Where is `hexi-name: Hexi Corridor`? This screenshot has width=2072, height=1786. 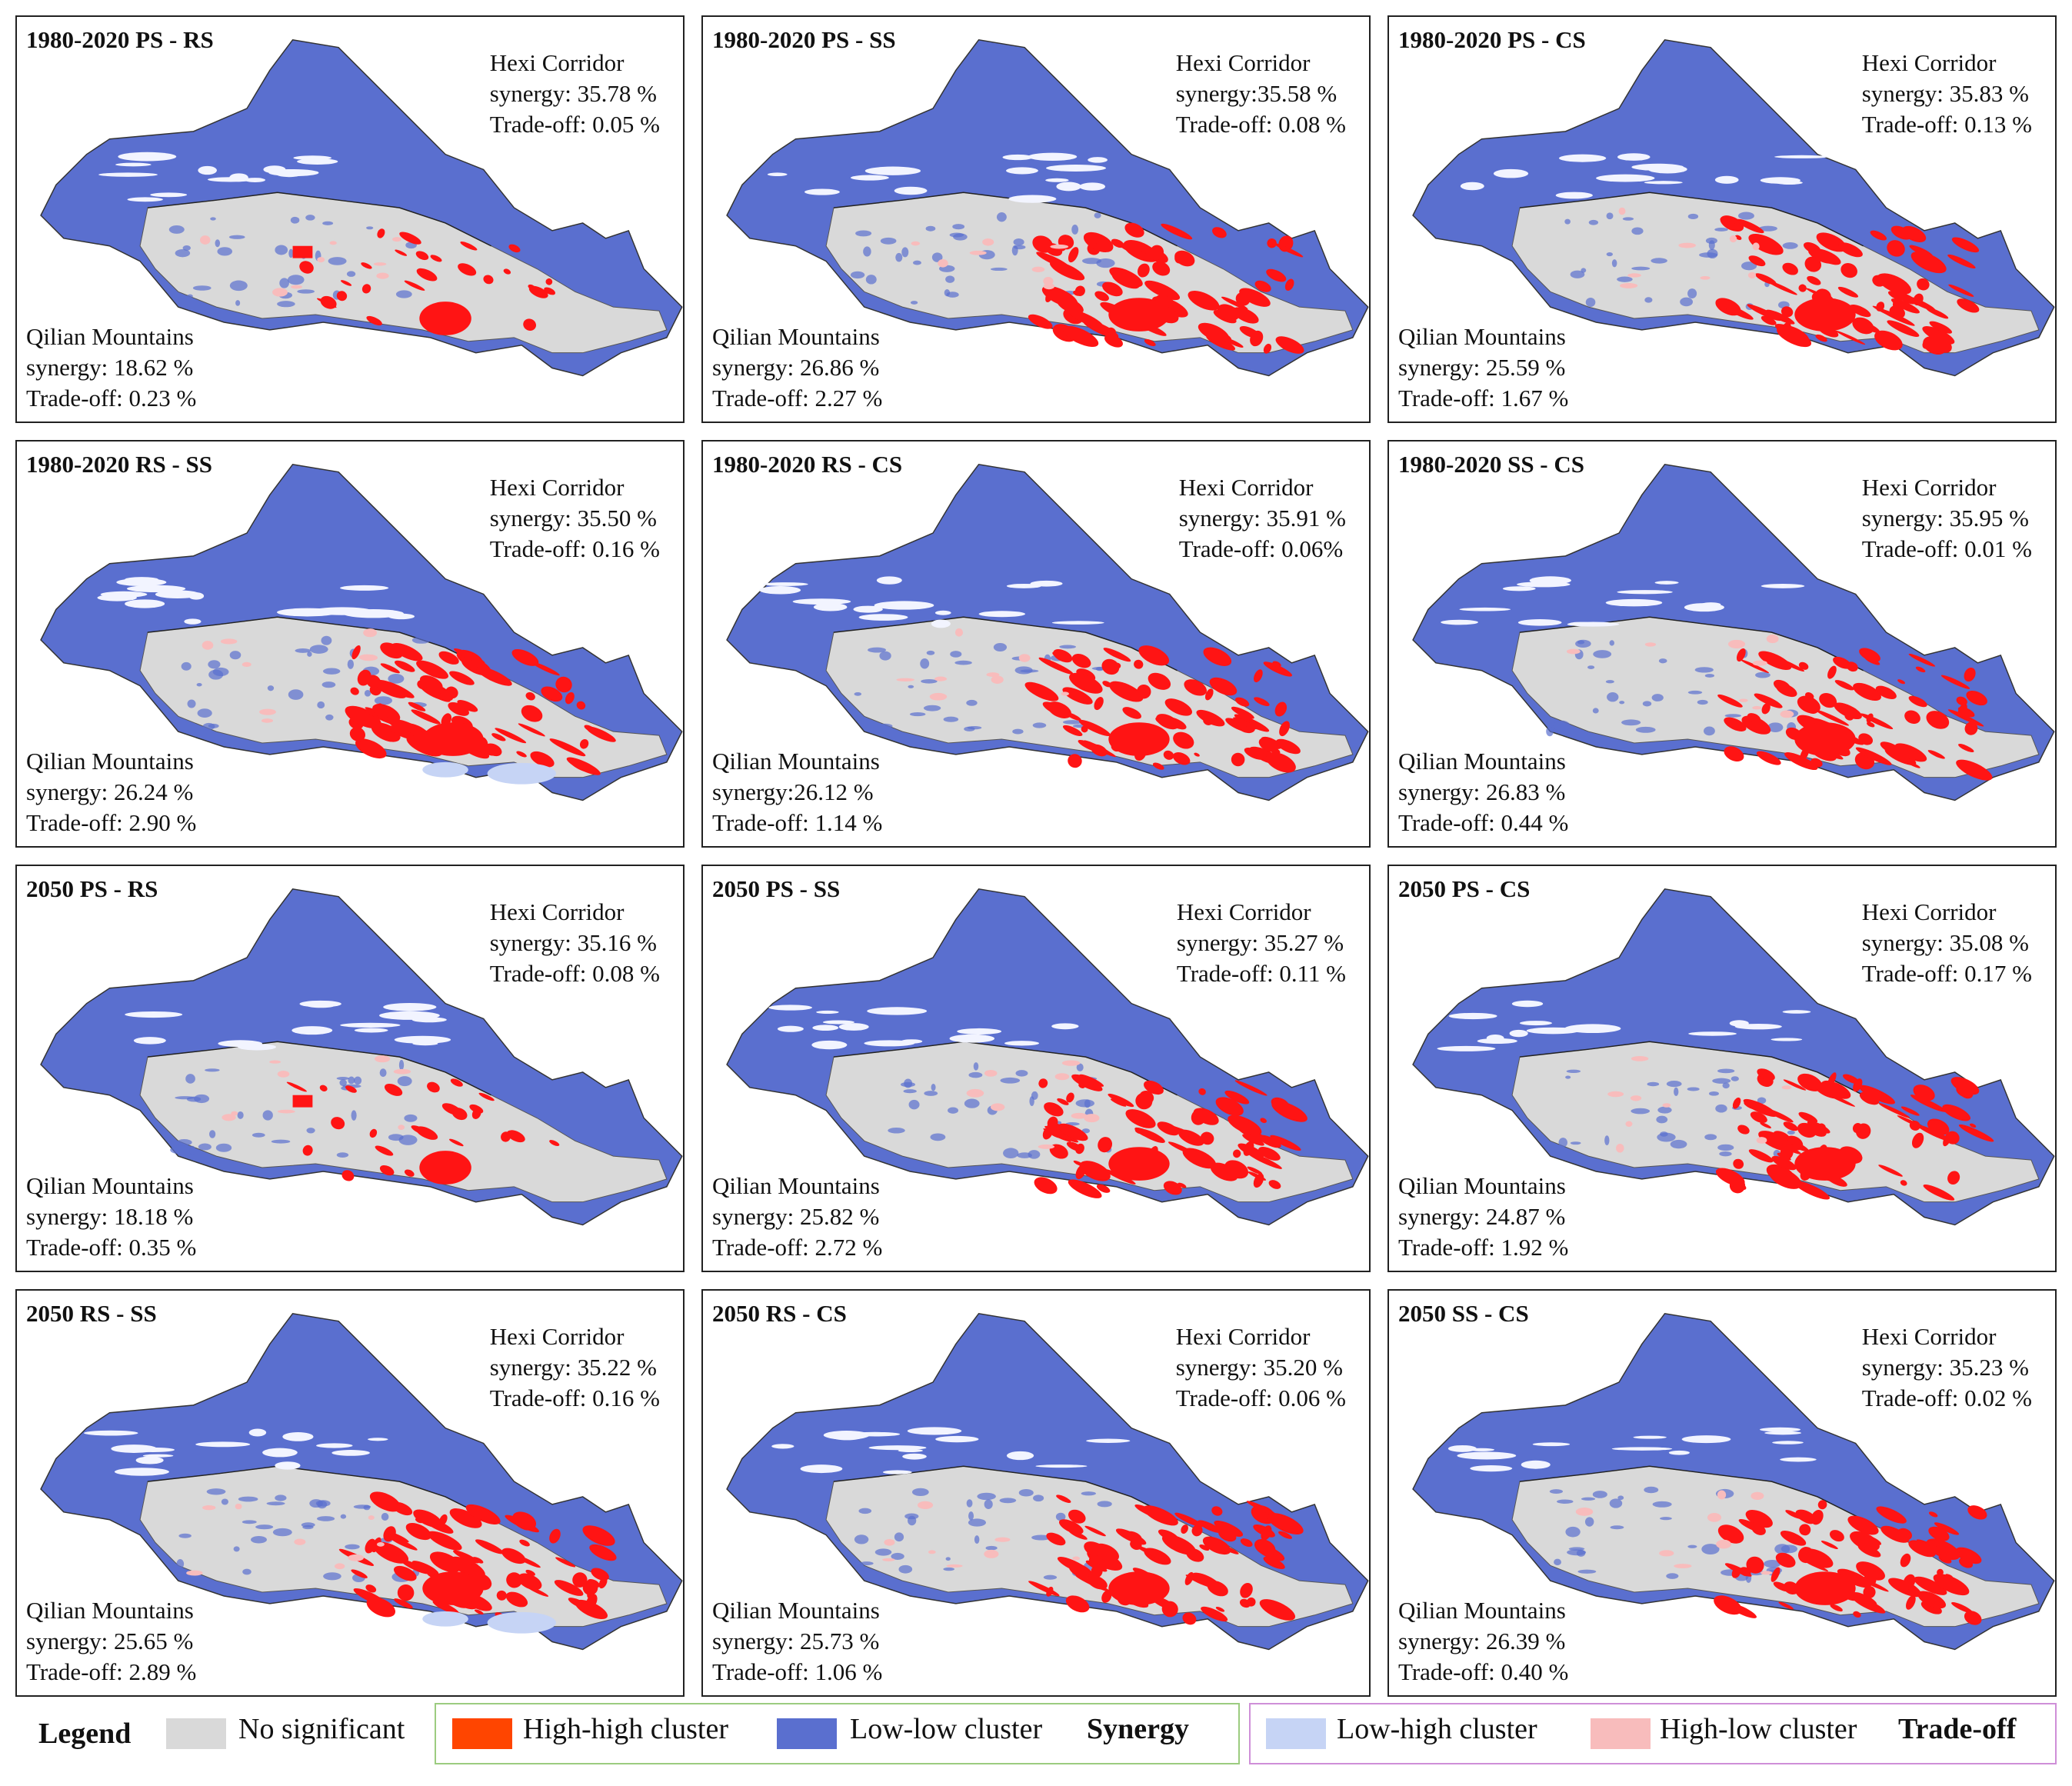
hexi-name: Hexi Corridor is located at coordinates (1246, 488).